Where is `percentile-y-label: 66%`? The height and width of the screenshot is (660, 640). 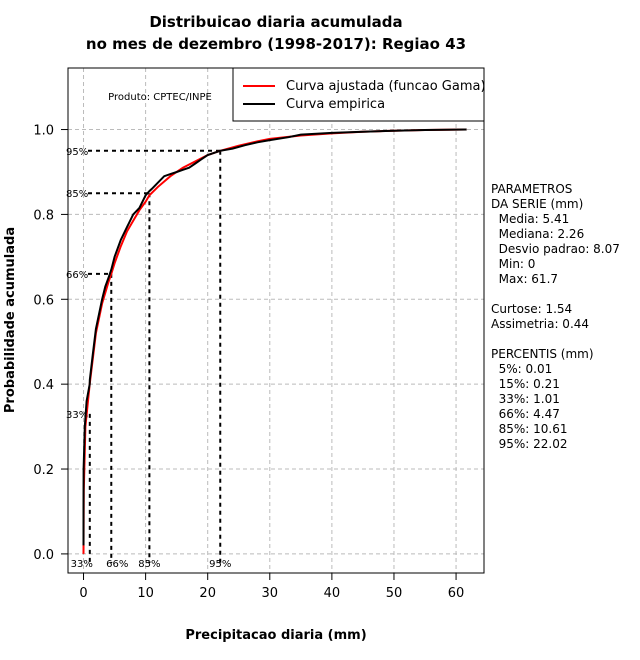 percentile-y-label: 66% is located at coordinates (77, 275).